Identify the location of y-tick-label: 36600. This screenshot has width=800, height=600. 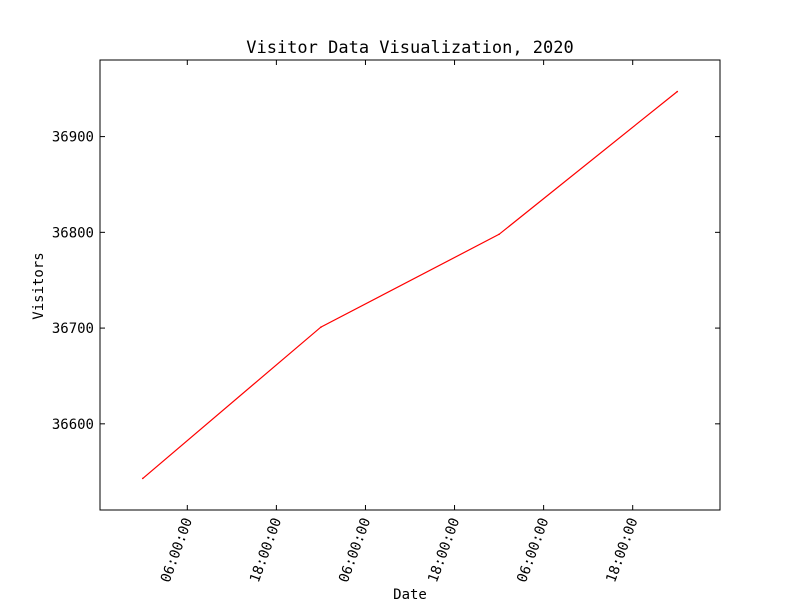
(73, 425).